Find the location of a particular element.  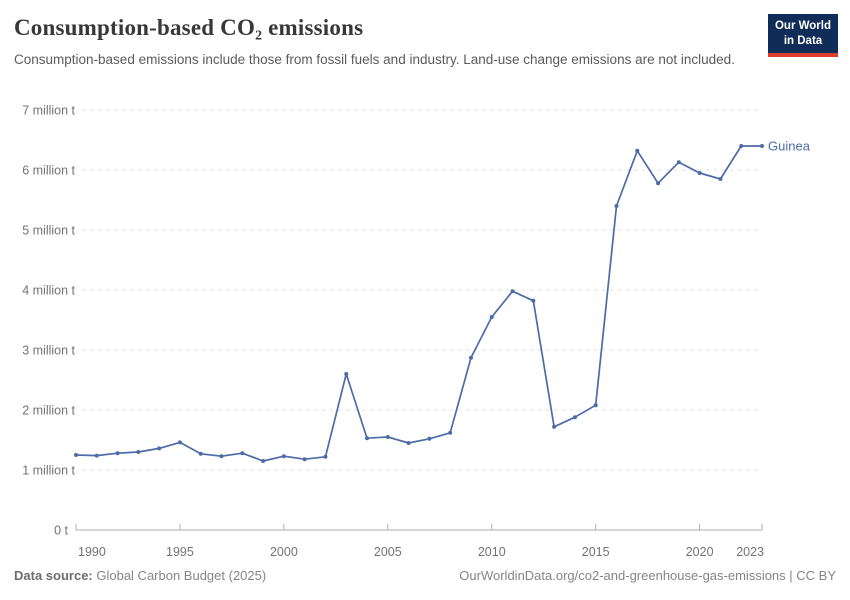

data-point-2014 is located at coordinates (574, 417).